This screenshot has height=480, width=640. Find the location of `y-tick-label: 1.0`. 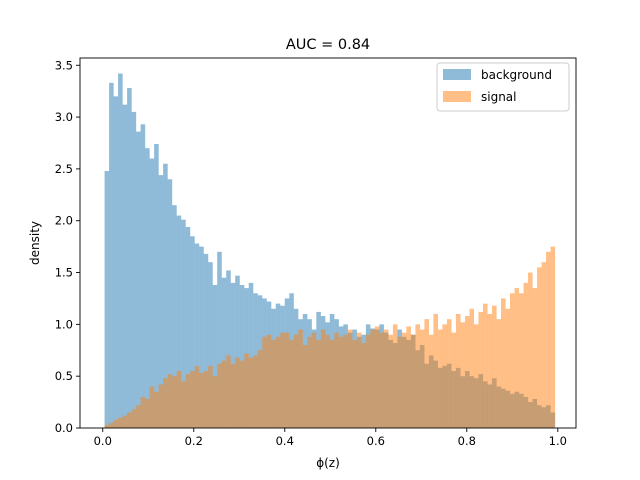

y-tick-label: 1.0 is located at coordinates (64, 324).